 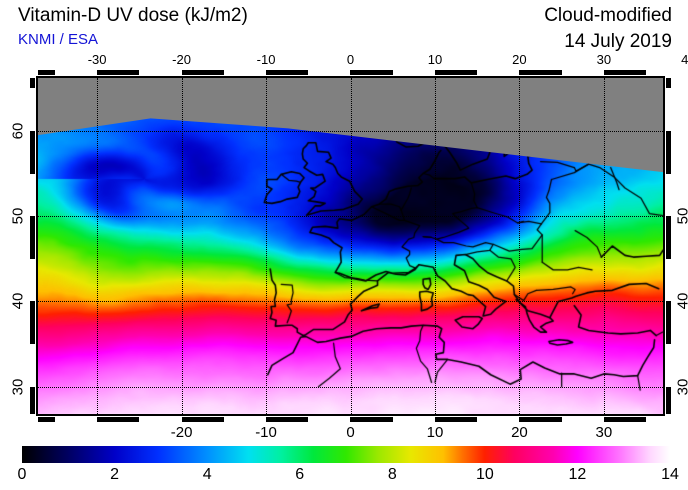 What do you see at coordinates (207, 474) in the screenshot?
I see `colorbar-label-4: 4` at bounding box center [207, 474].